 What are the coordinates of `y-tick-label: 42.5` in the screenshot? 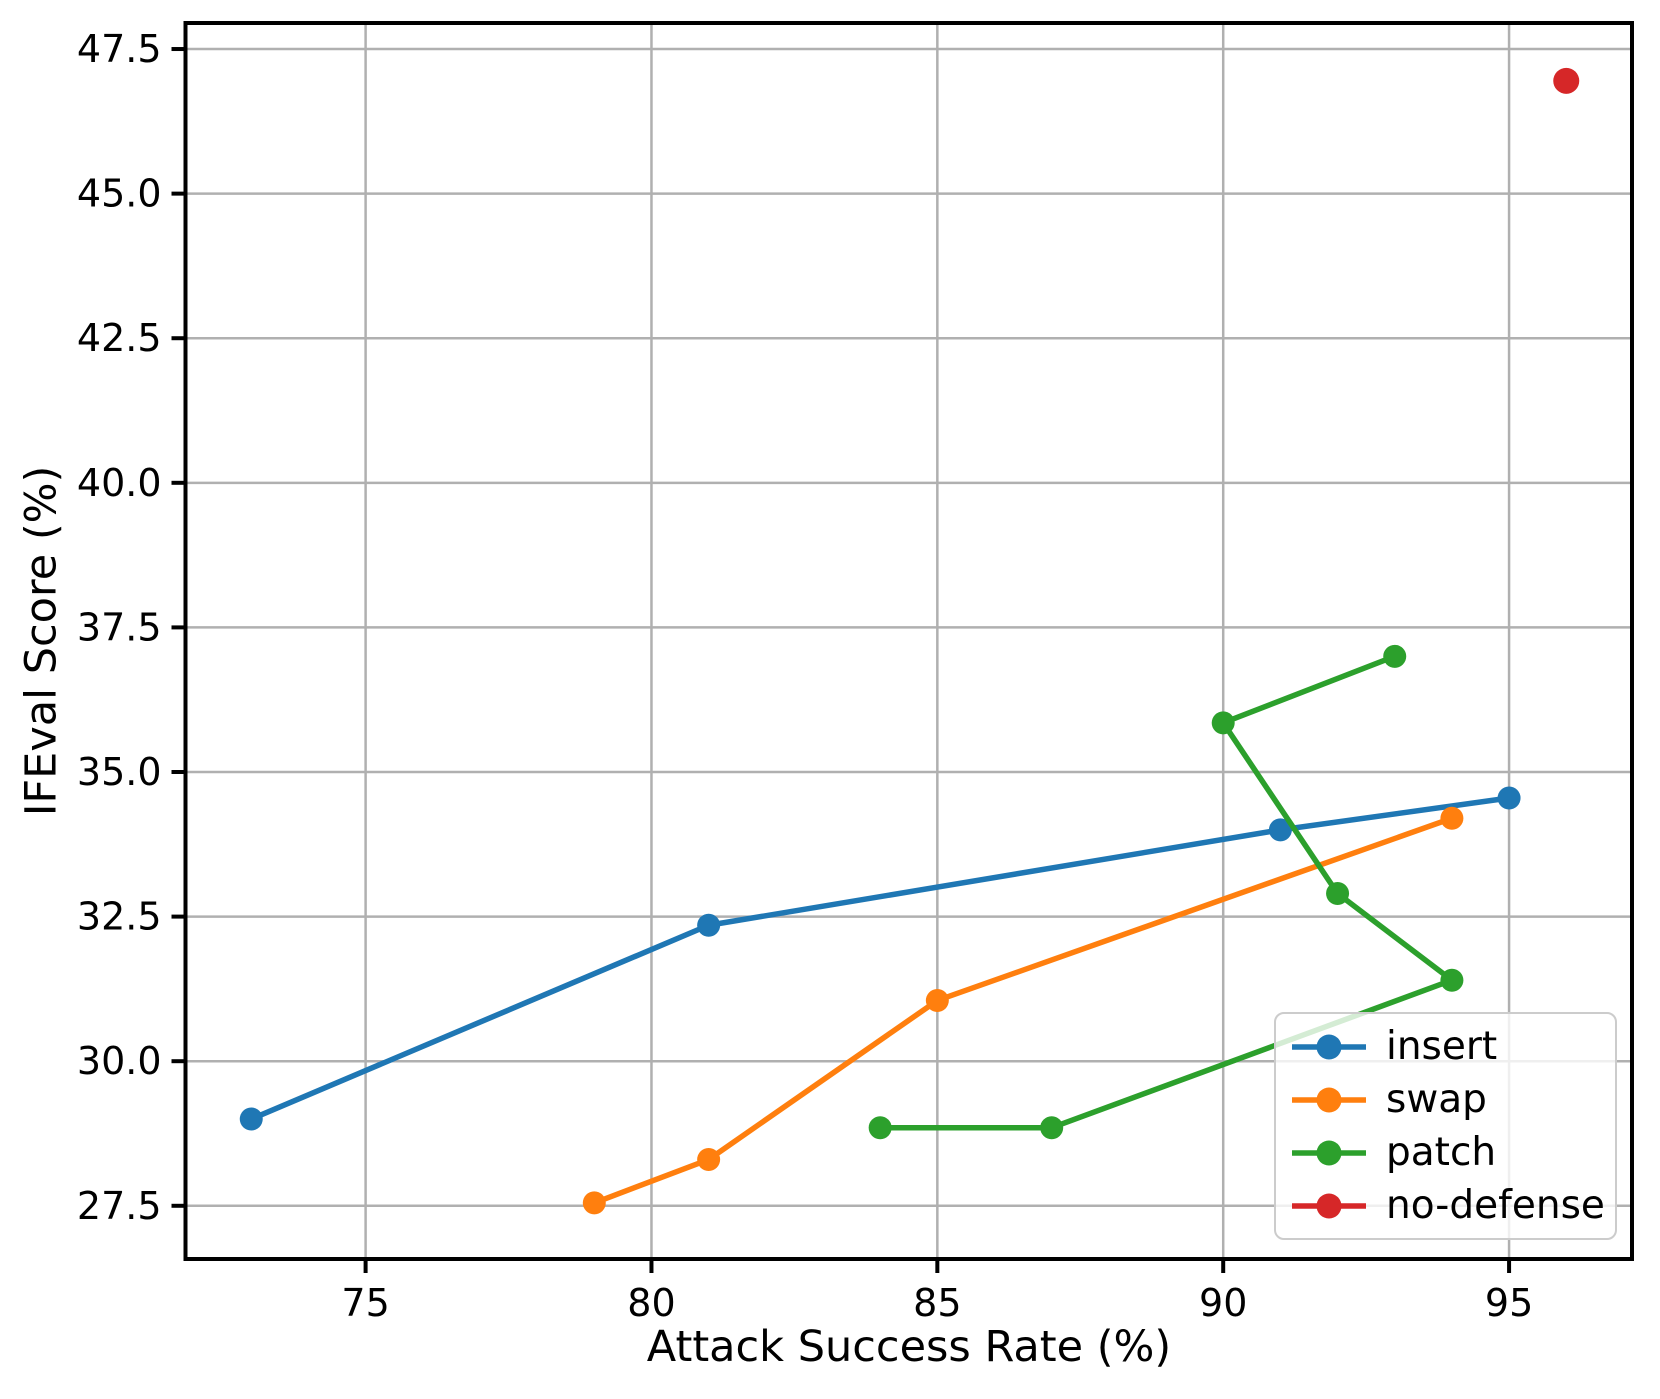 It's located at (119, 338).